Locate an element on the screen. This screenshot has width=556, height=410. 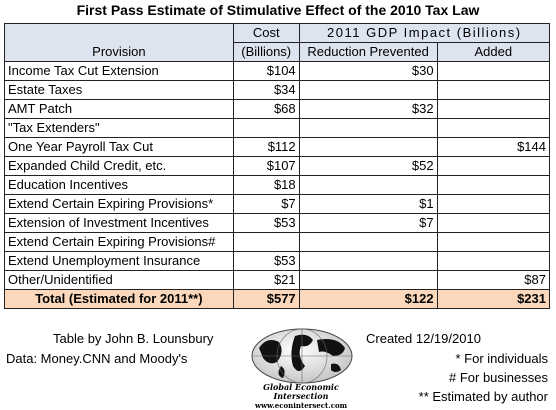
table-row: AMT Patch $68 $32 is located at coordinates (277, 109).